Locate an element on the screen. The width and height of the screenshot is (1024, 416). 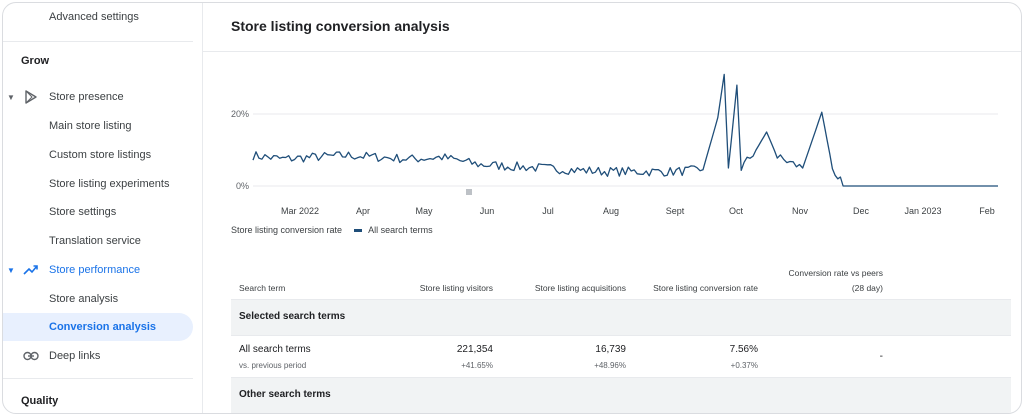
x-tick-label: Nov is located at coordinates (800, 211).